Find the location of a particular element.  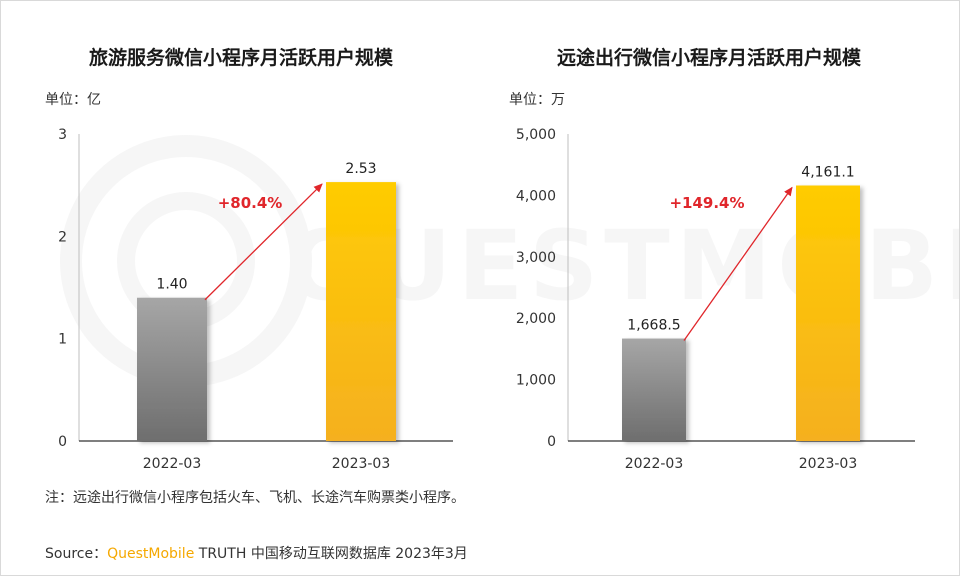

right-chart-unit: 单位：万 is located at coordinates (537, 100).